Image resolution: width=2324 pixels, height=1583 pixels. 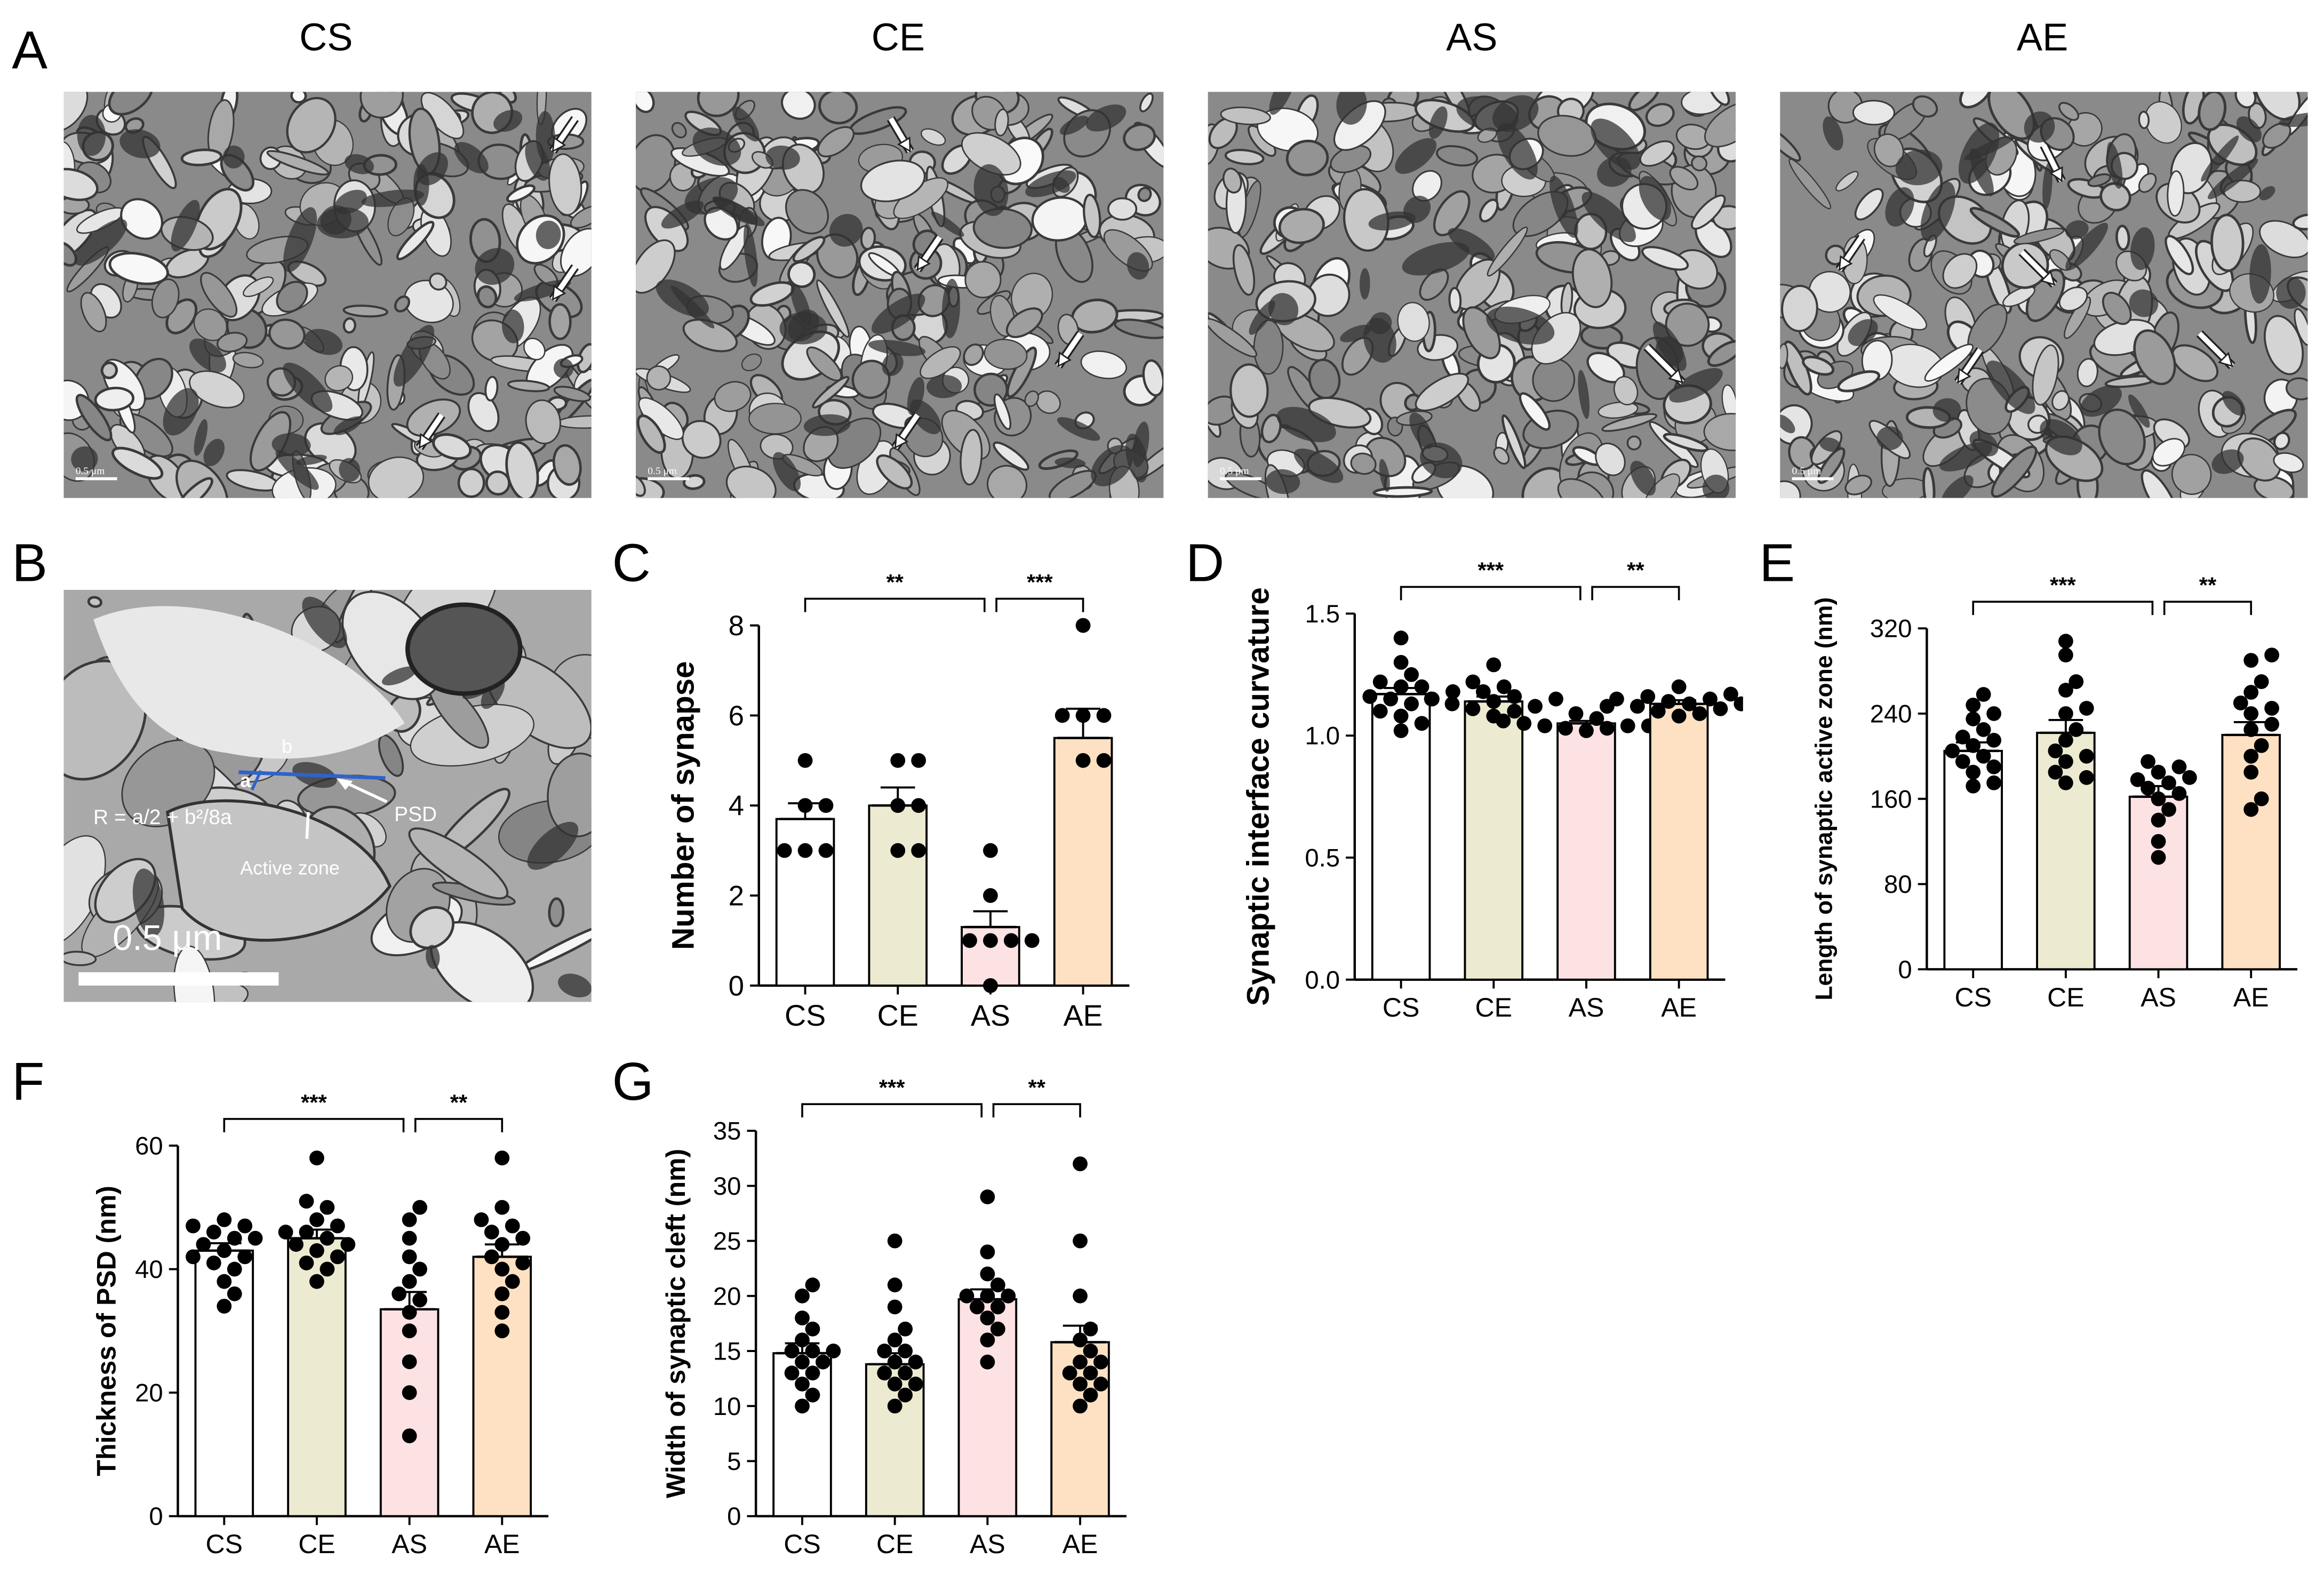 What do you see at coordinates (1080, 1429) in the screenshot?
I see `bar-ae` at bounding box center [1080, 1429].